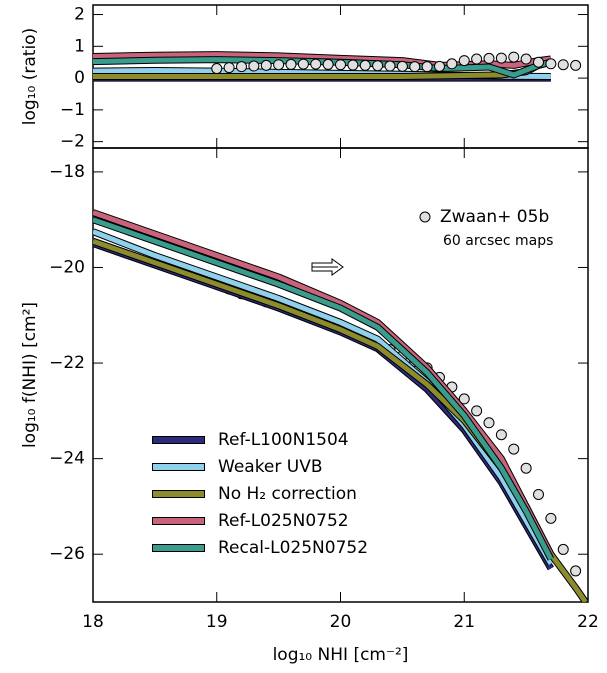 Image resolution: width=607 pixels, height=673 pixels. Describe the element at coordinates (464, 622) in the screenshot. I see `x-tick-label: 21` at that location.